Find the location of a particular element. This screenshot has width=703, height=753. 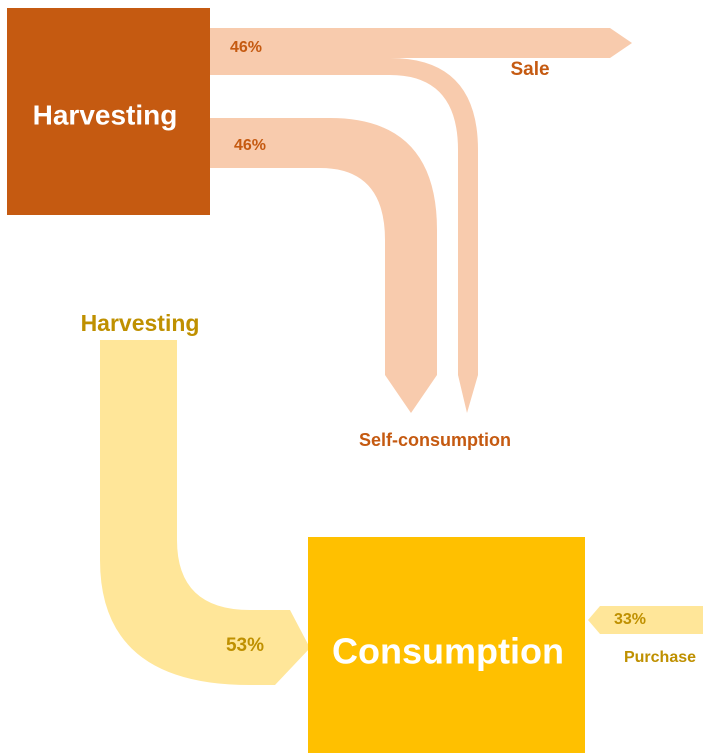

flow-label: 53% is located at coordinates (245, 645).